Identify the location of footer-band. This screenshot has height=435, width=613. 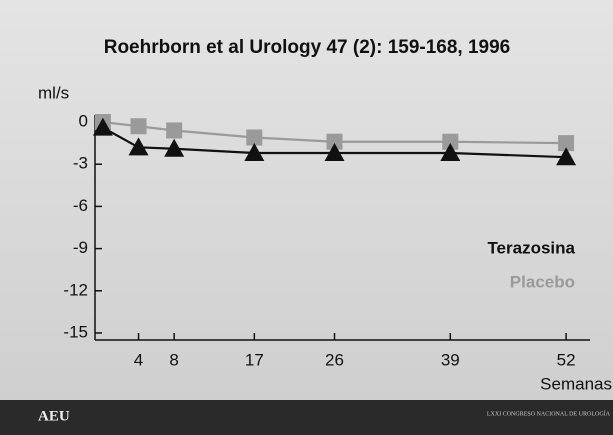
(306, 417).